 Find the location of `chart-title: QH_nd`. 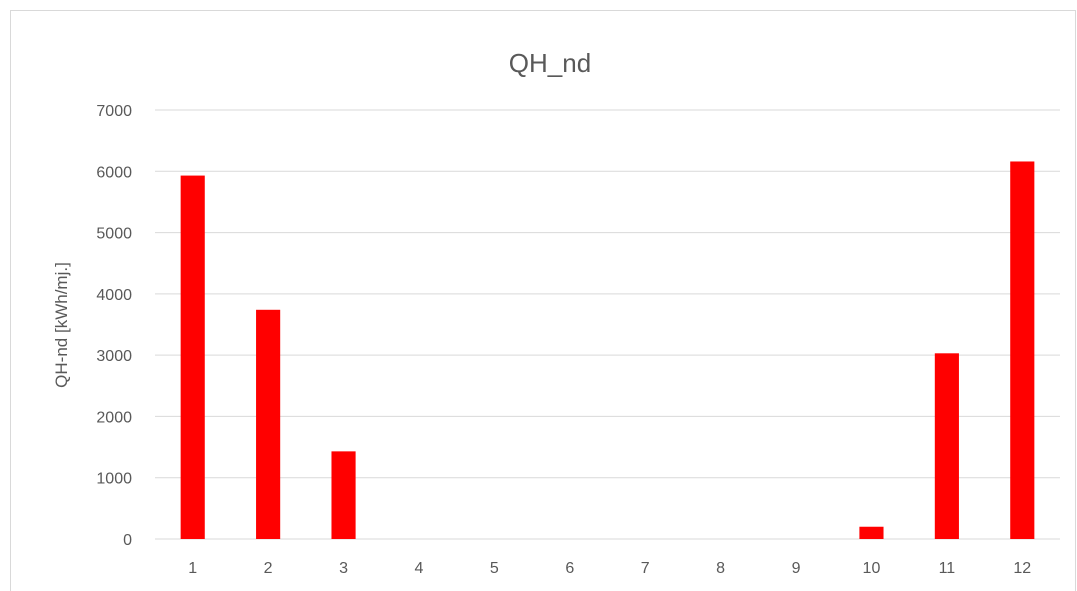

chart-title: QH_nd is located at coordinates (550, 63).